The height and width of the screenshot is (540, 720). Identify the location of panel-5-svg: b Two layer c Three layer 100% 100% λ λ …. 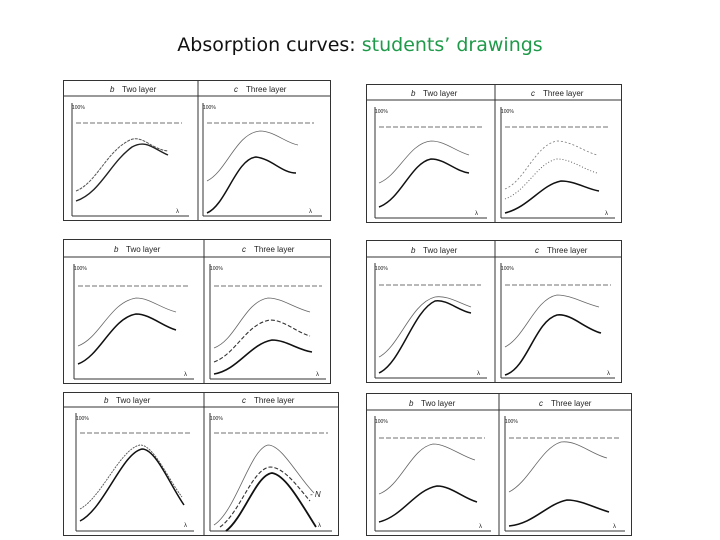
(201, 464).